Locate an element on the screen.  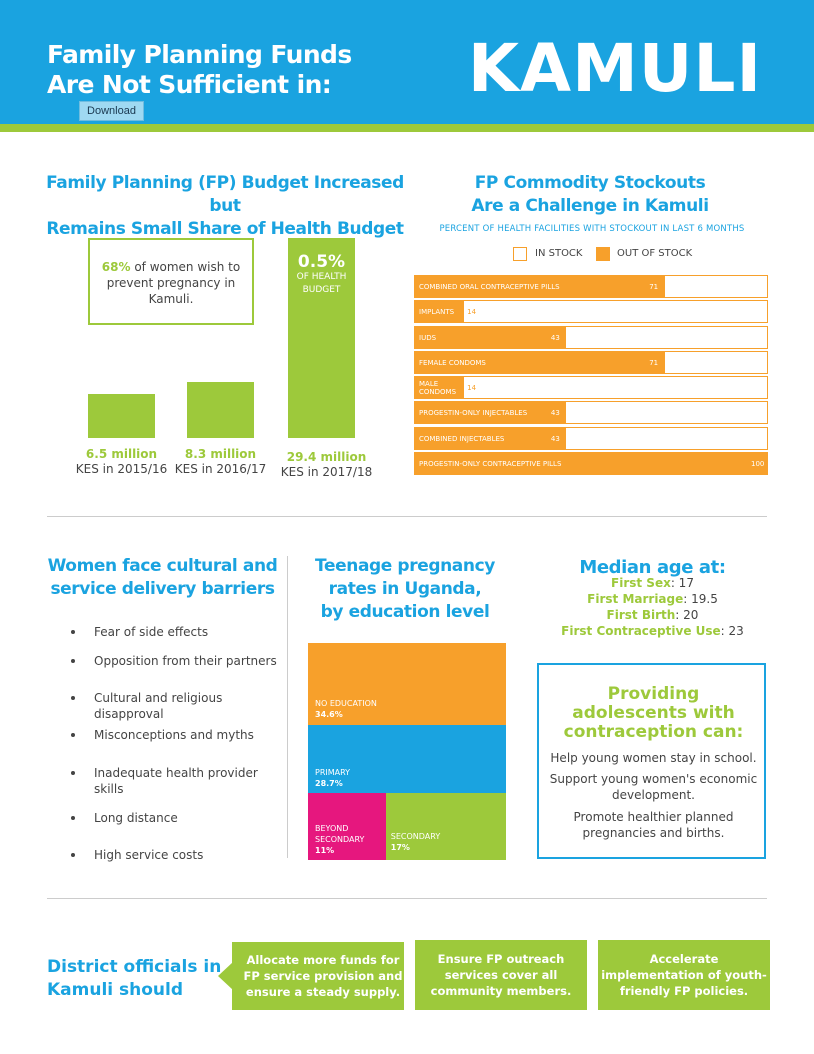
legend-label-out-of-stock: OUT OF STOCK is located at coordinates (655, 253).